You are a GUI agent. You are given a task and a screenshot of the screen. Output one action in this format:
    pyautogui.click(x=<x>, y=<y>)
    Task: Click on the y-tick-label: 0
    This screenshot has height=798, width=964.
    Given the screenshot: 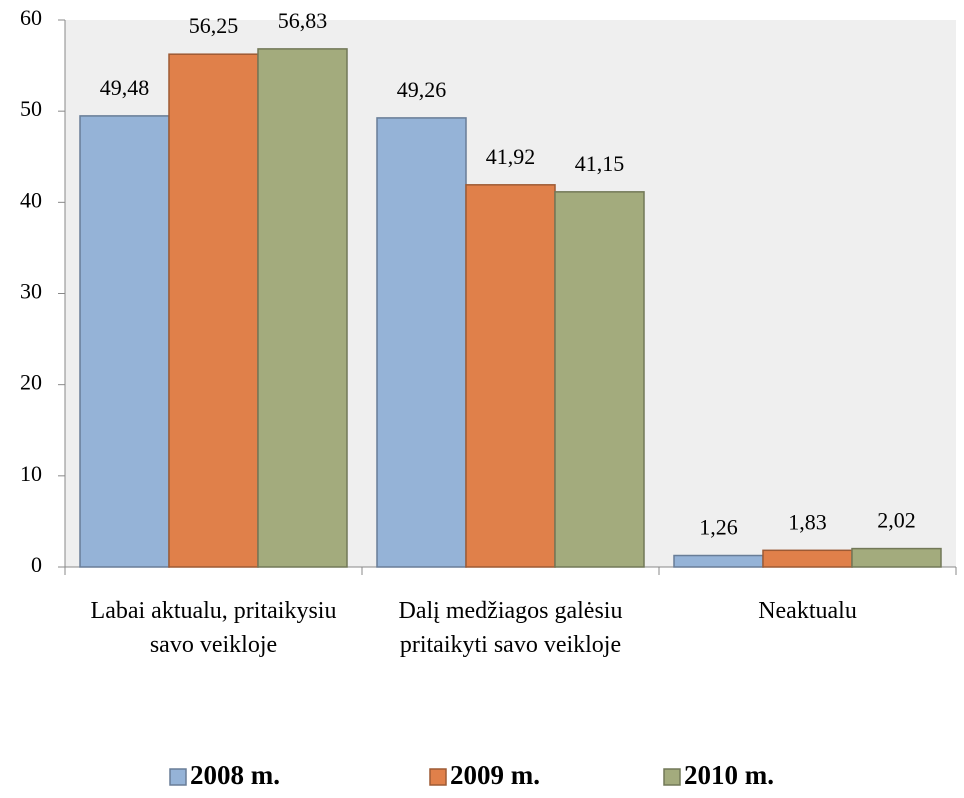 What is the action you would take?
    pyautogui.click(x=36, y=564)
    